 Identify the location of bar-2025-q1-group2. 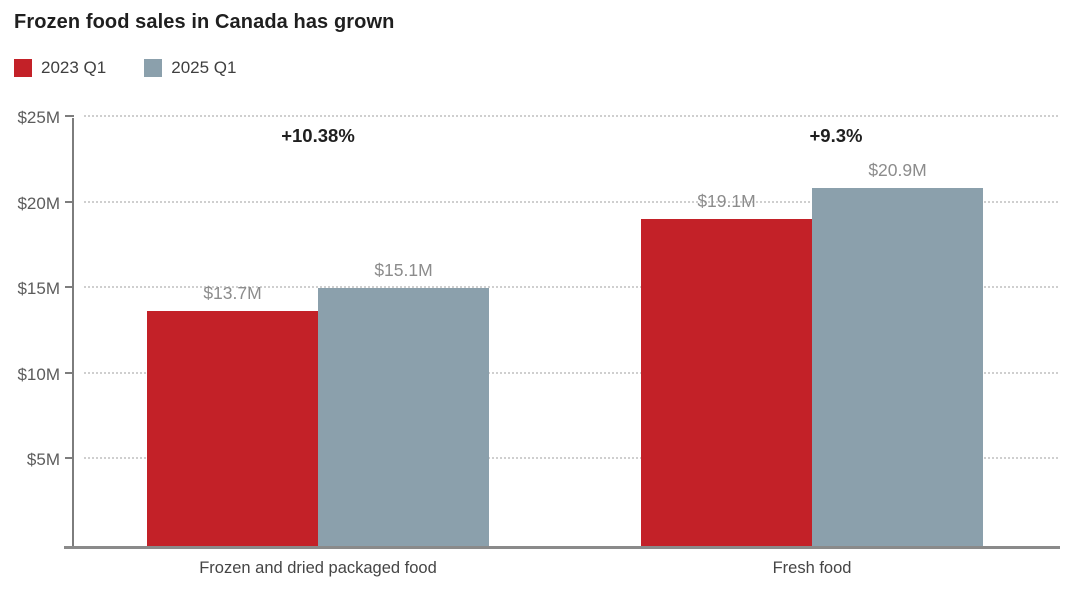
(897, 367).